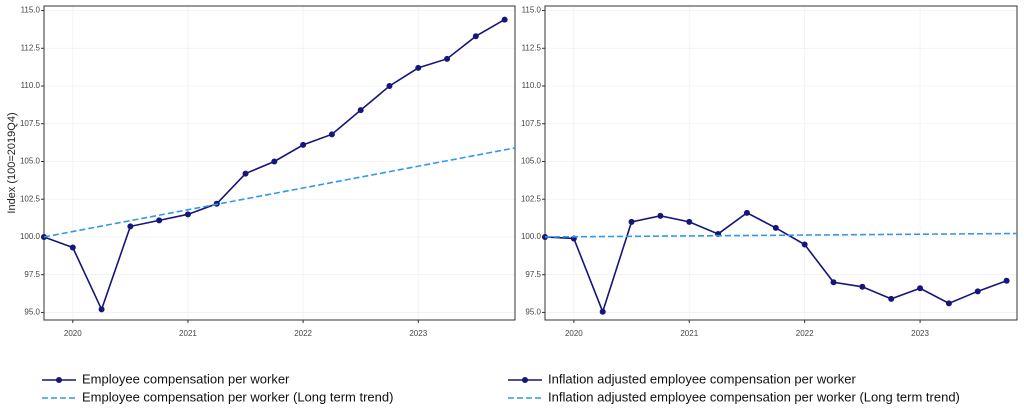 This screenshot has width=1024, height=416. Describe the element at coordinates (12, 162) in the screenshot. I see `y-axis-label: Index (100=2019Q4)` at that location.